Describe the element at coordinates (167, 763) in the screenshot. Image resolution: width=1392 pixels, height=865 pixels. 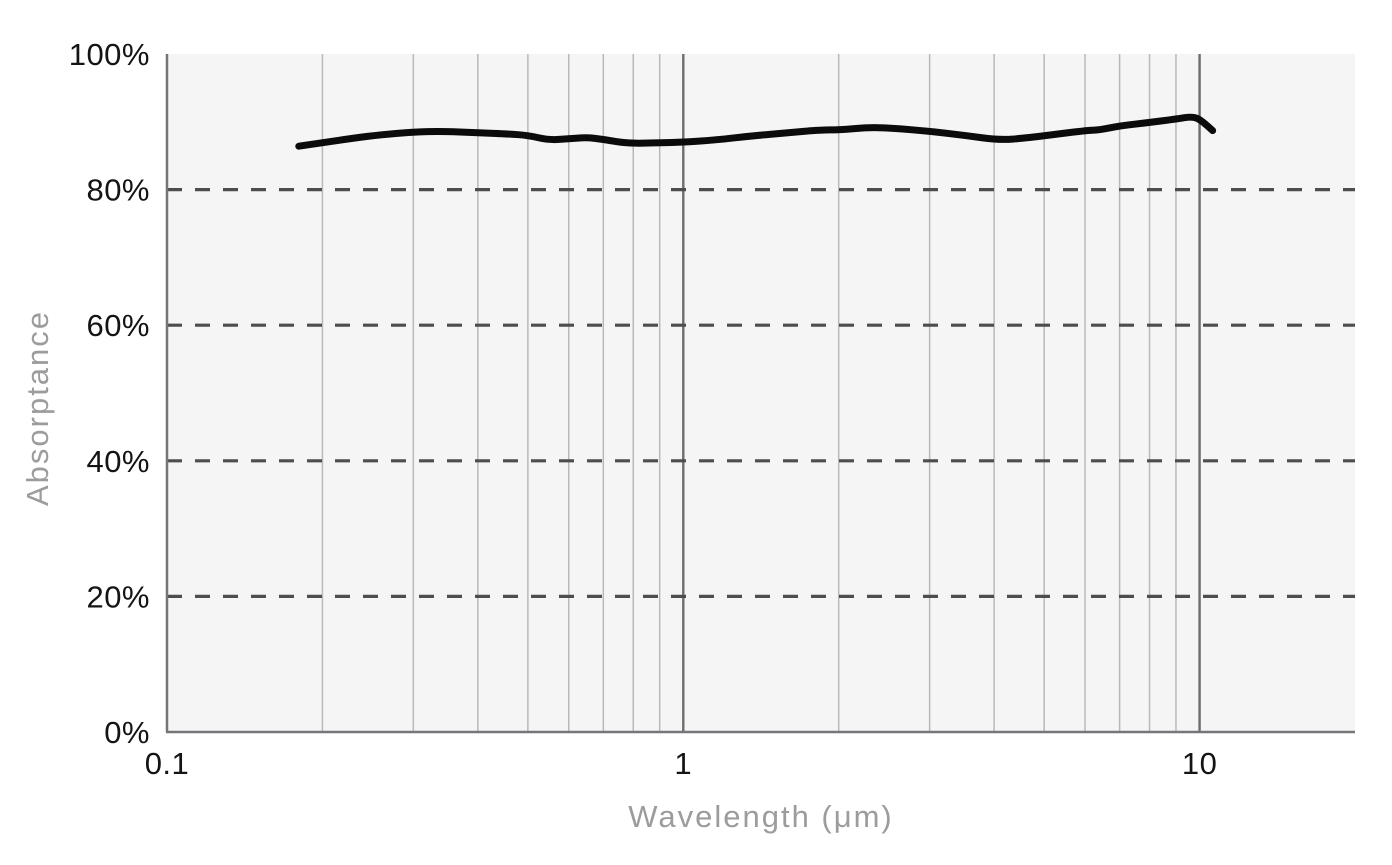
I see `x-tick-label: 0.1` at that location.